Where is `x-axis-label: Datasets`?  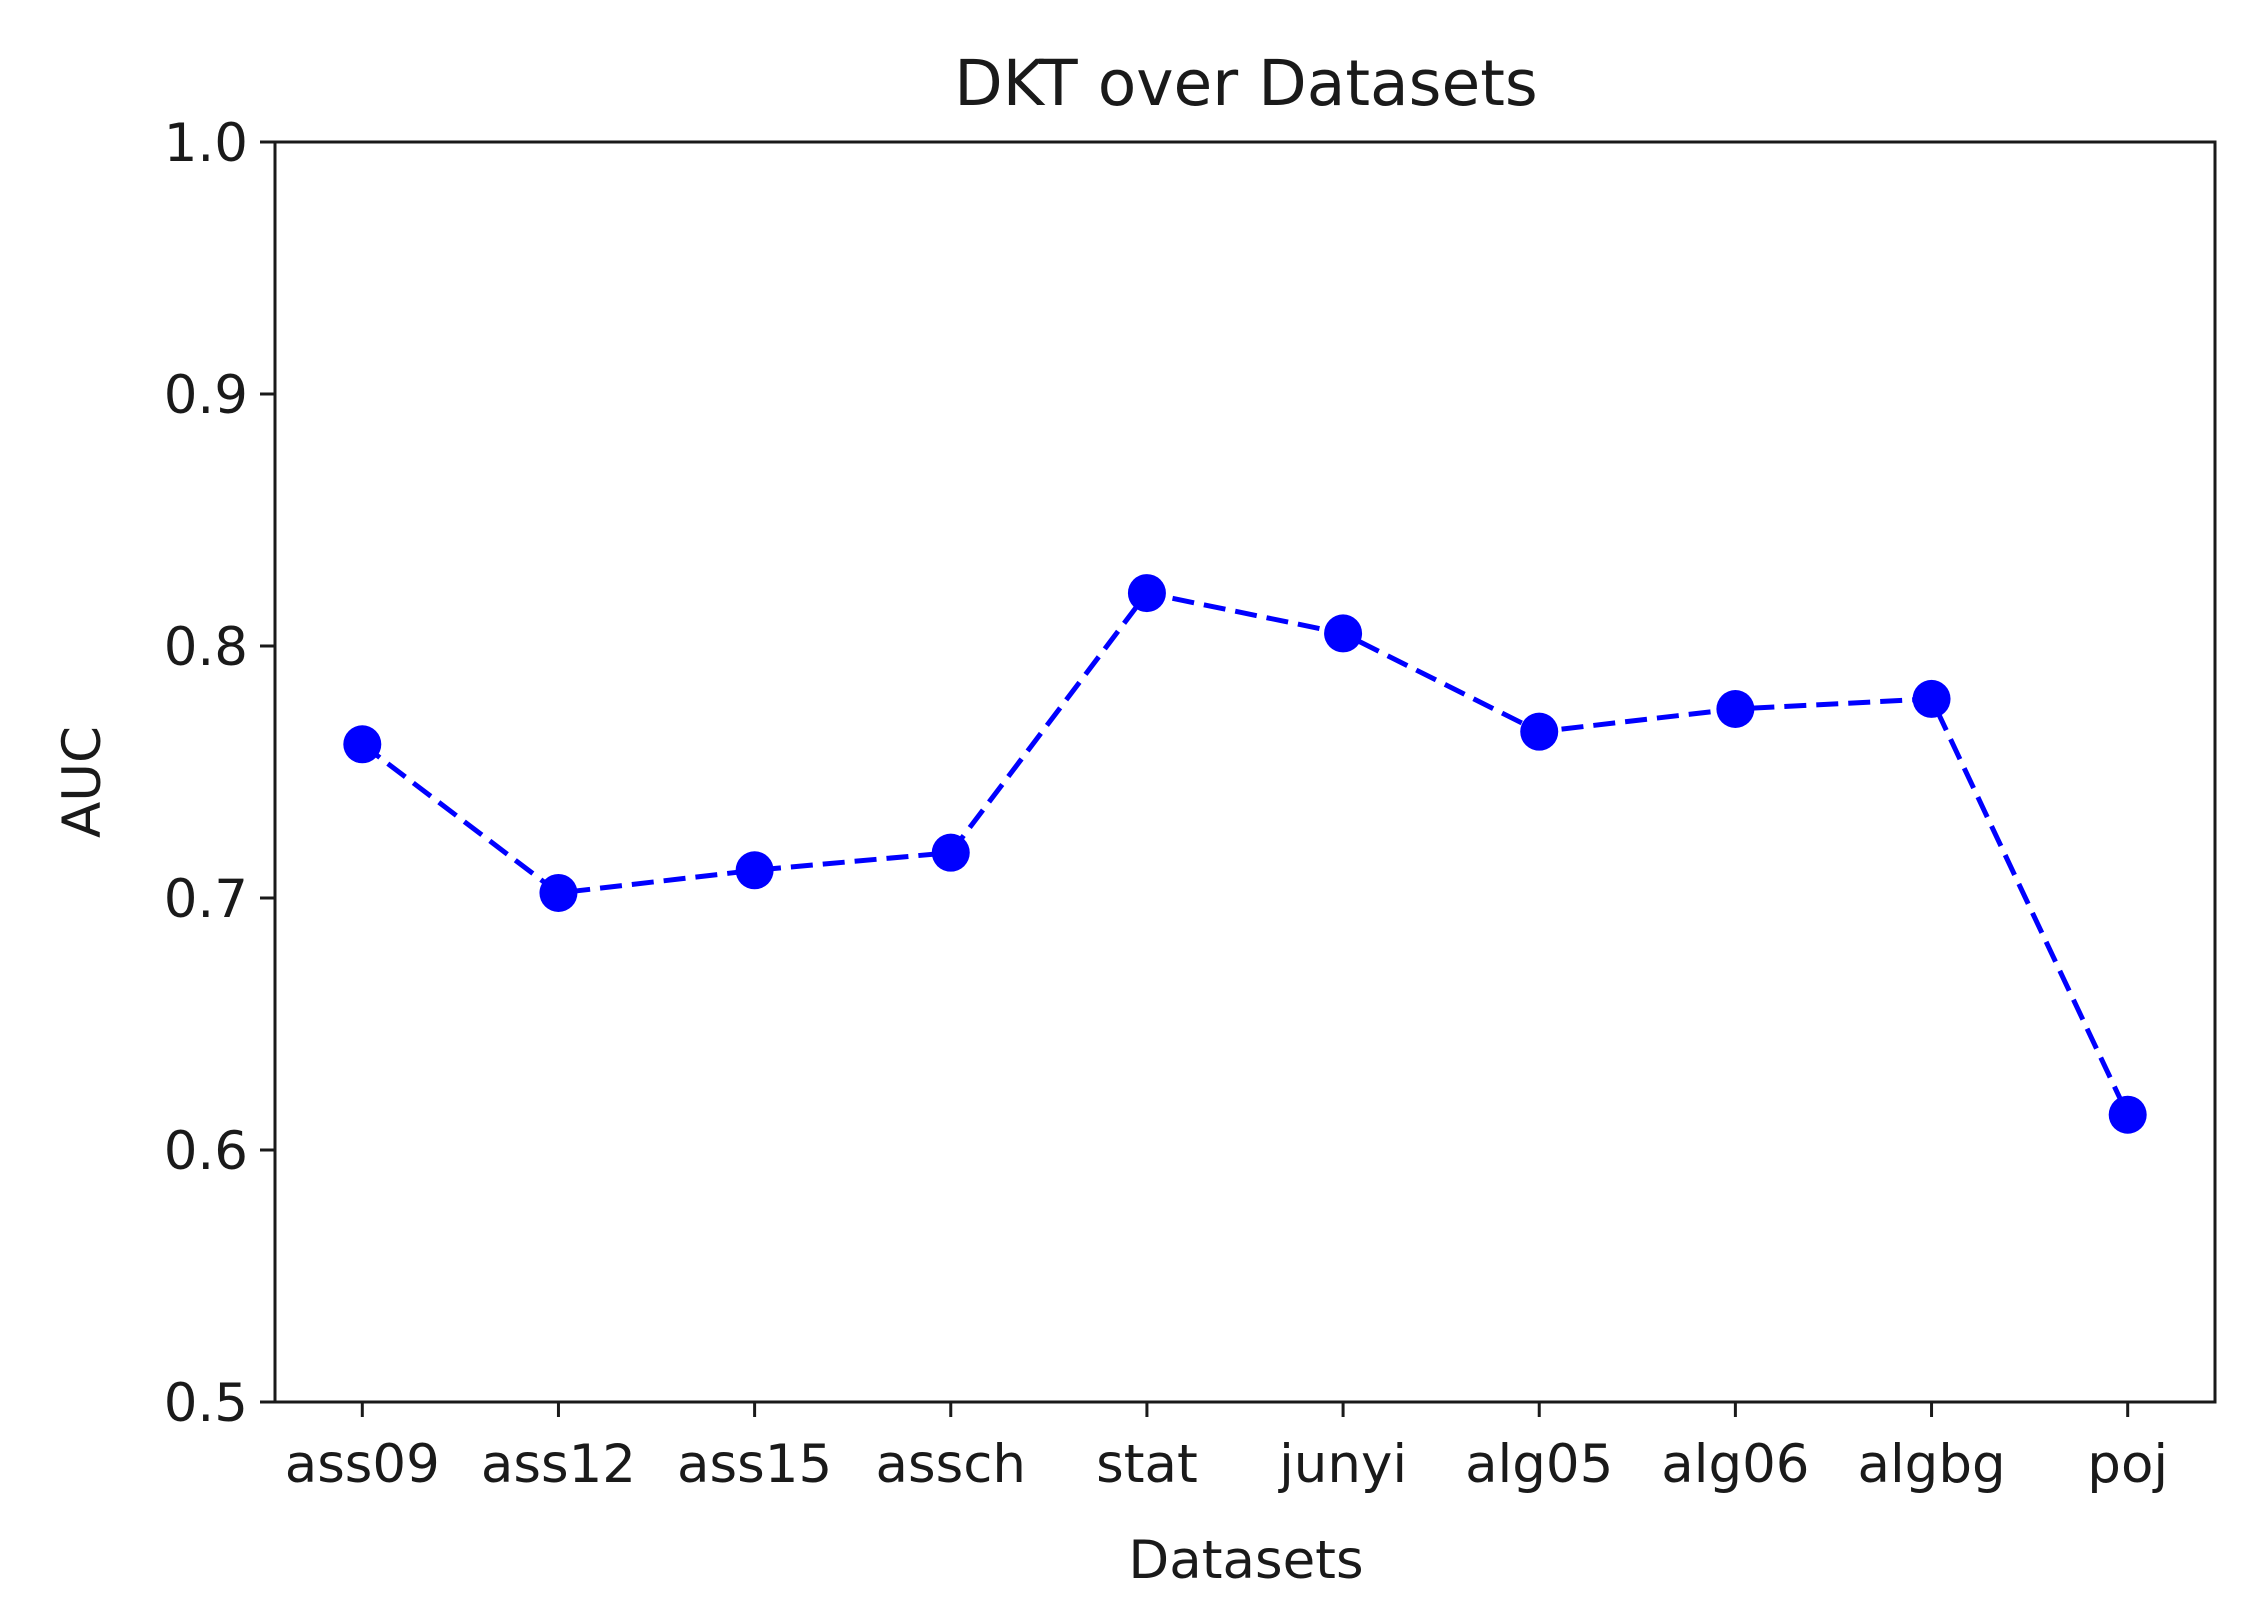
x-axis-label: Datasets is located at coordinates (1245, 1560).